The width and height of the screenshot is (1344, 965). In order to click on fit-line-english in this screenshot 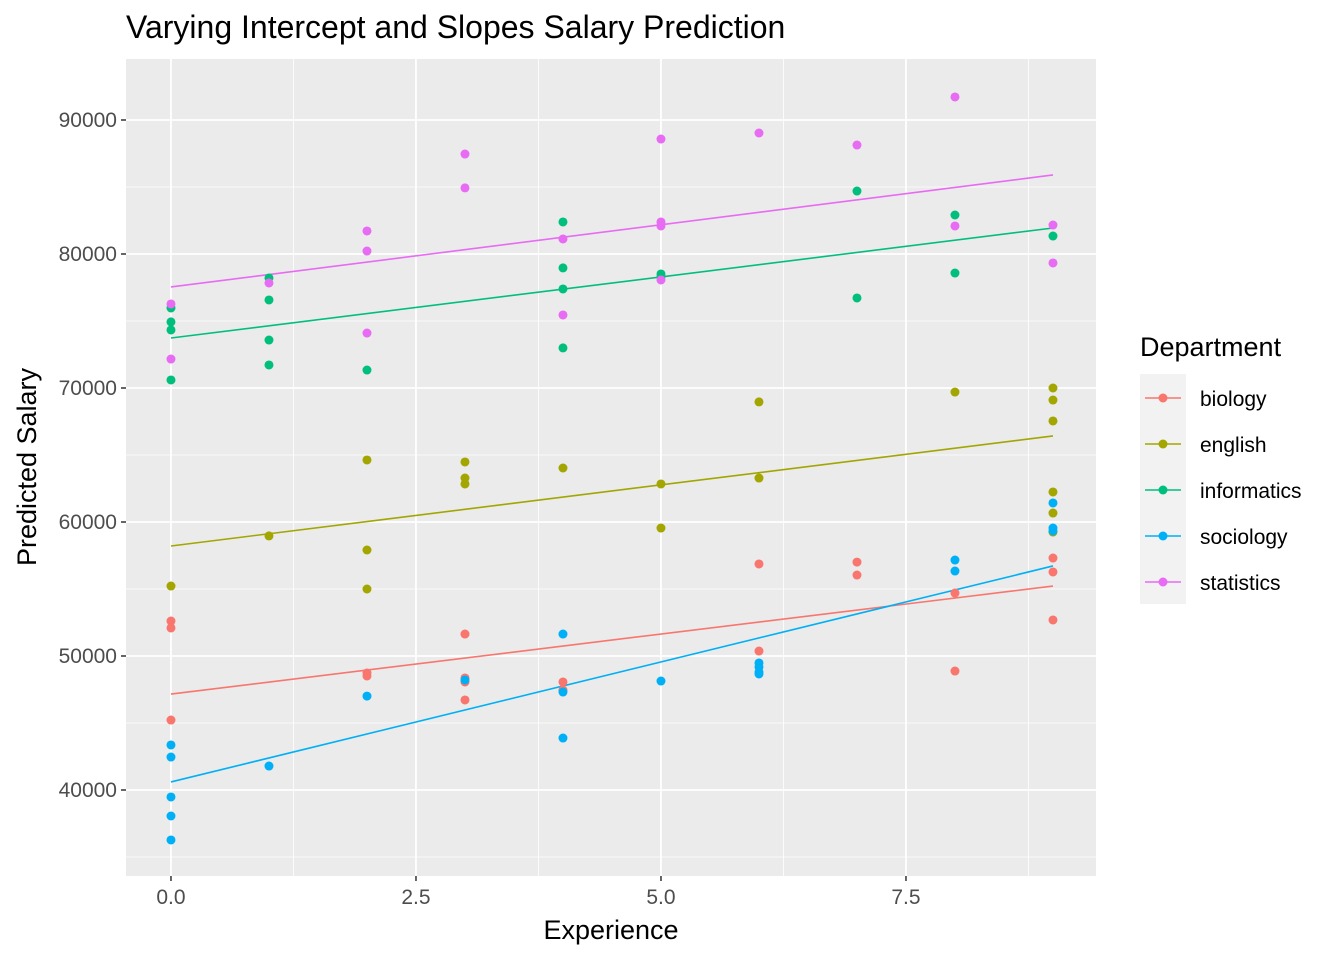, I will do `click(612, 491)`.